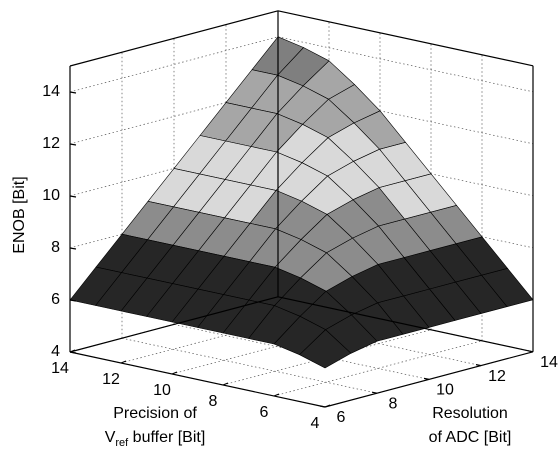  What do you see at coordinates (51, 195) in the screenshot?
I see `z-tick-label: 10` at bounding box center [51, 195].